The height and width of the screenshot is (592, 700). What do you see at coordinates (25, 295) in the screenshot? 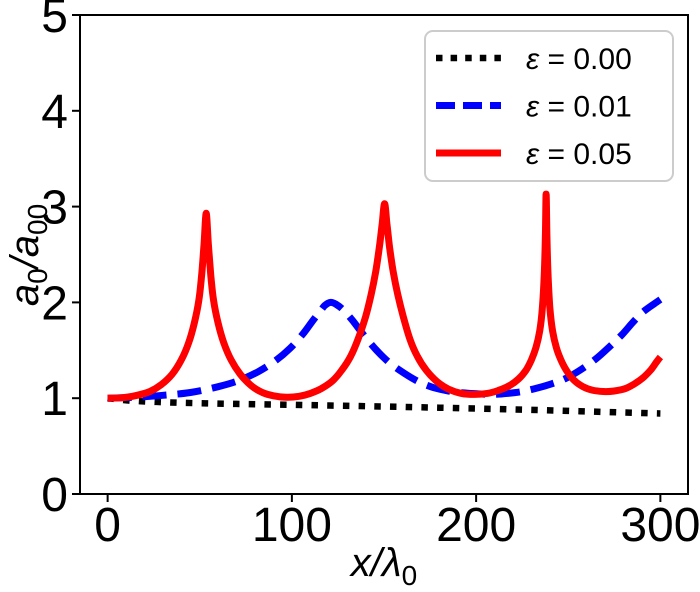
I see `y-axis-label-a: a` at bounding box center [25, 295].